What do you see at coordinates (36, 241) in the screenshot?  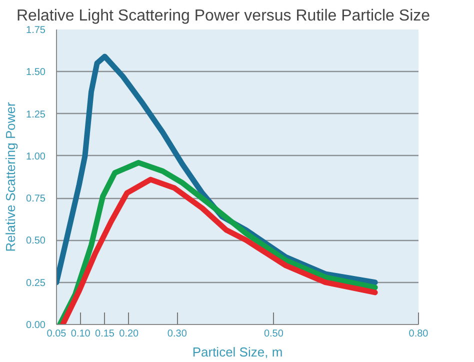 I see `y-tick-label: 0.50` at bounding box center [36, 241].